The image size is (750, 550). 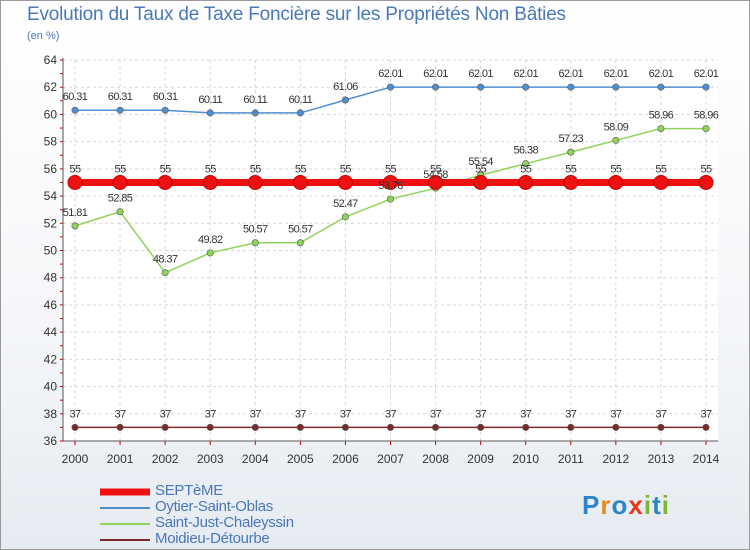 I want to click on data-label-saint-just-chaleyssin: 54.58, so click(x=435, y=175).